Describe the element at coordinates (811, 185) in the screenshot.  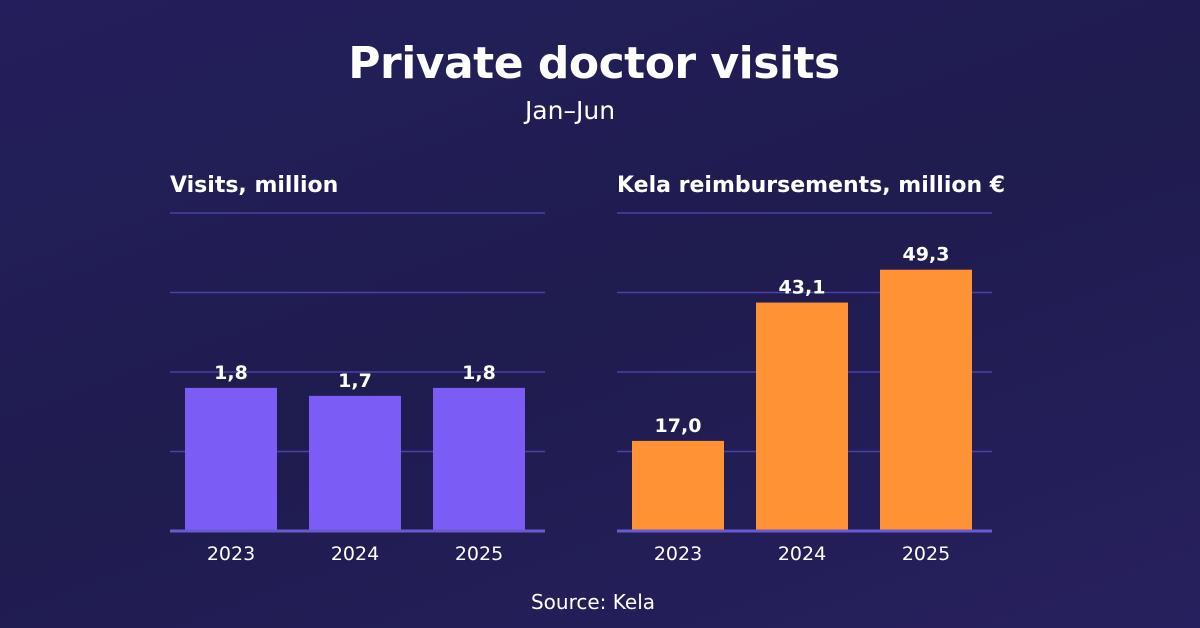
I see `reimbursements-panel-title: Kela reimbursements, million €` at that location.